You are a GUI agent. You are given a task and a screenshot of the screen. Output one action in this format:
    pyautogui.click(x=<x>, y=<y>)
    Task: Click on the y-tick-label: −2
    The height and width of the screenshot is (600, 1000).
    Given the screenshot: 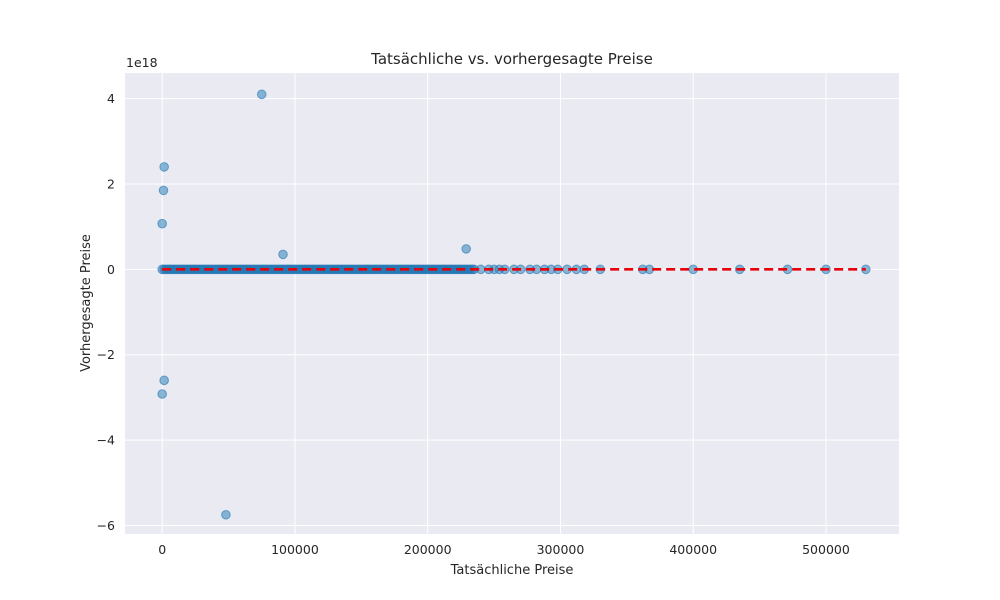 What is the action you would take?
    pyautogui.click(x=106, y=354)
    